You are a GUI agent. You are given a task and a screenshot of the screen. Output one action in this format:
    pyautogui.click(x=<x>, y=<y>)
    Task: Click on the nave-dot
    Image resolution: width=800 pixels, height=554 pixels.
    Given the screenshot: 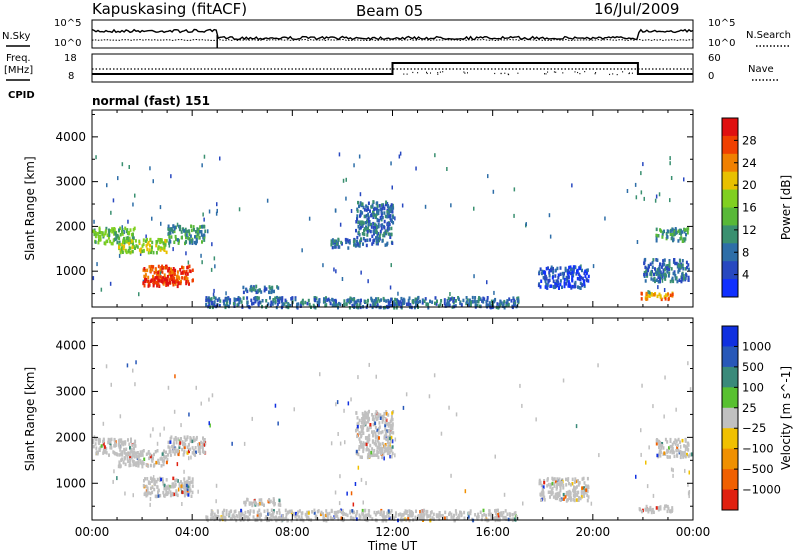 What is the action you would take?
    pyautogui.click(x=501, y=73)
    